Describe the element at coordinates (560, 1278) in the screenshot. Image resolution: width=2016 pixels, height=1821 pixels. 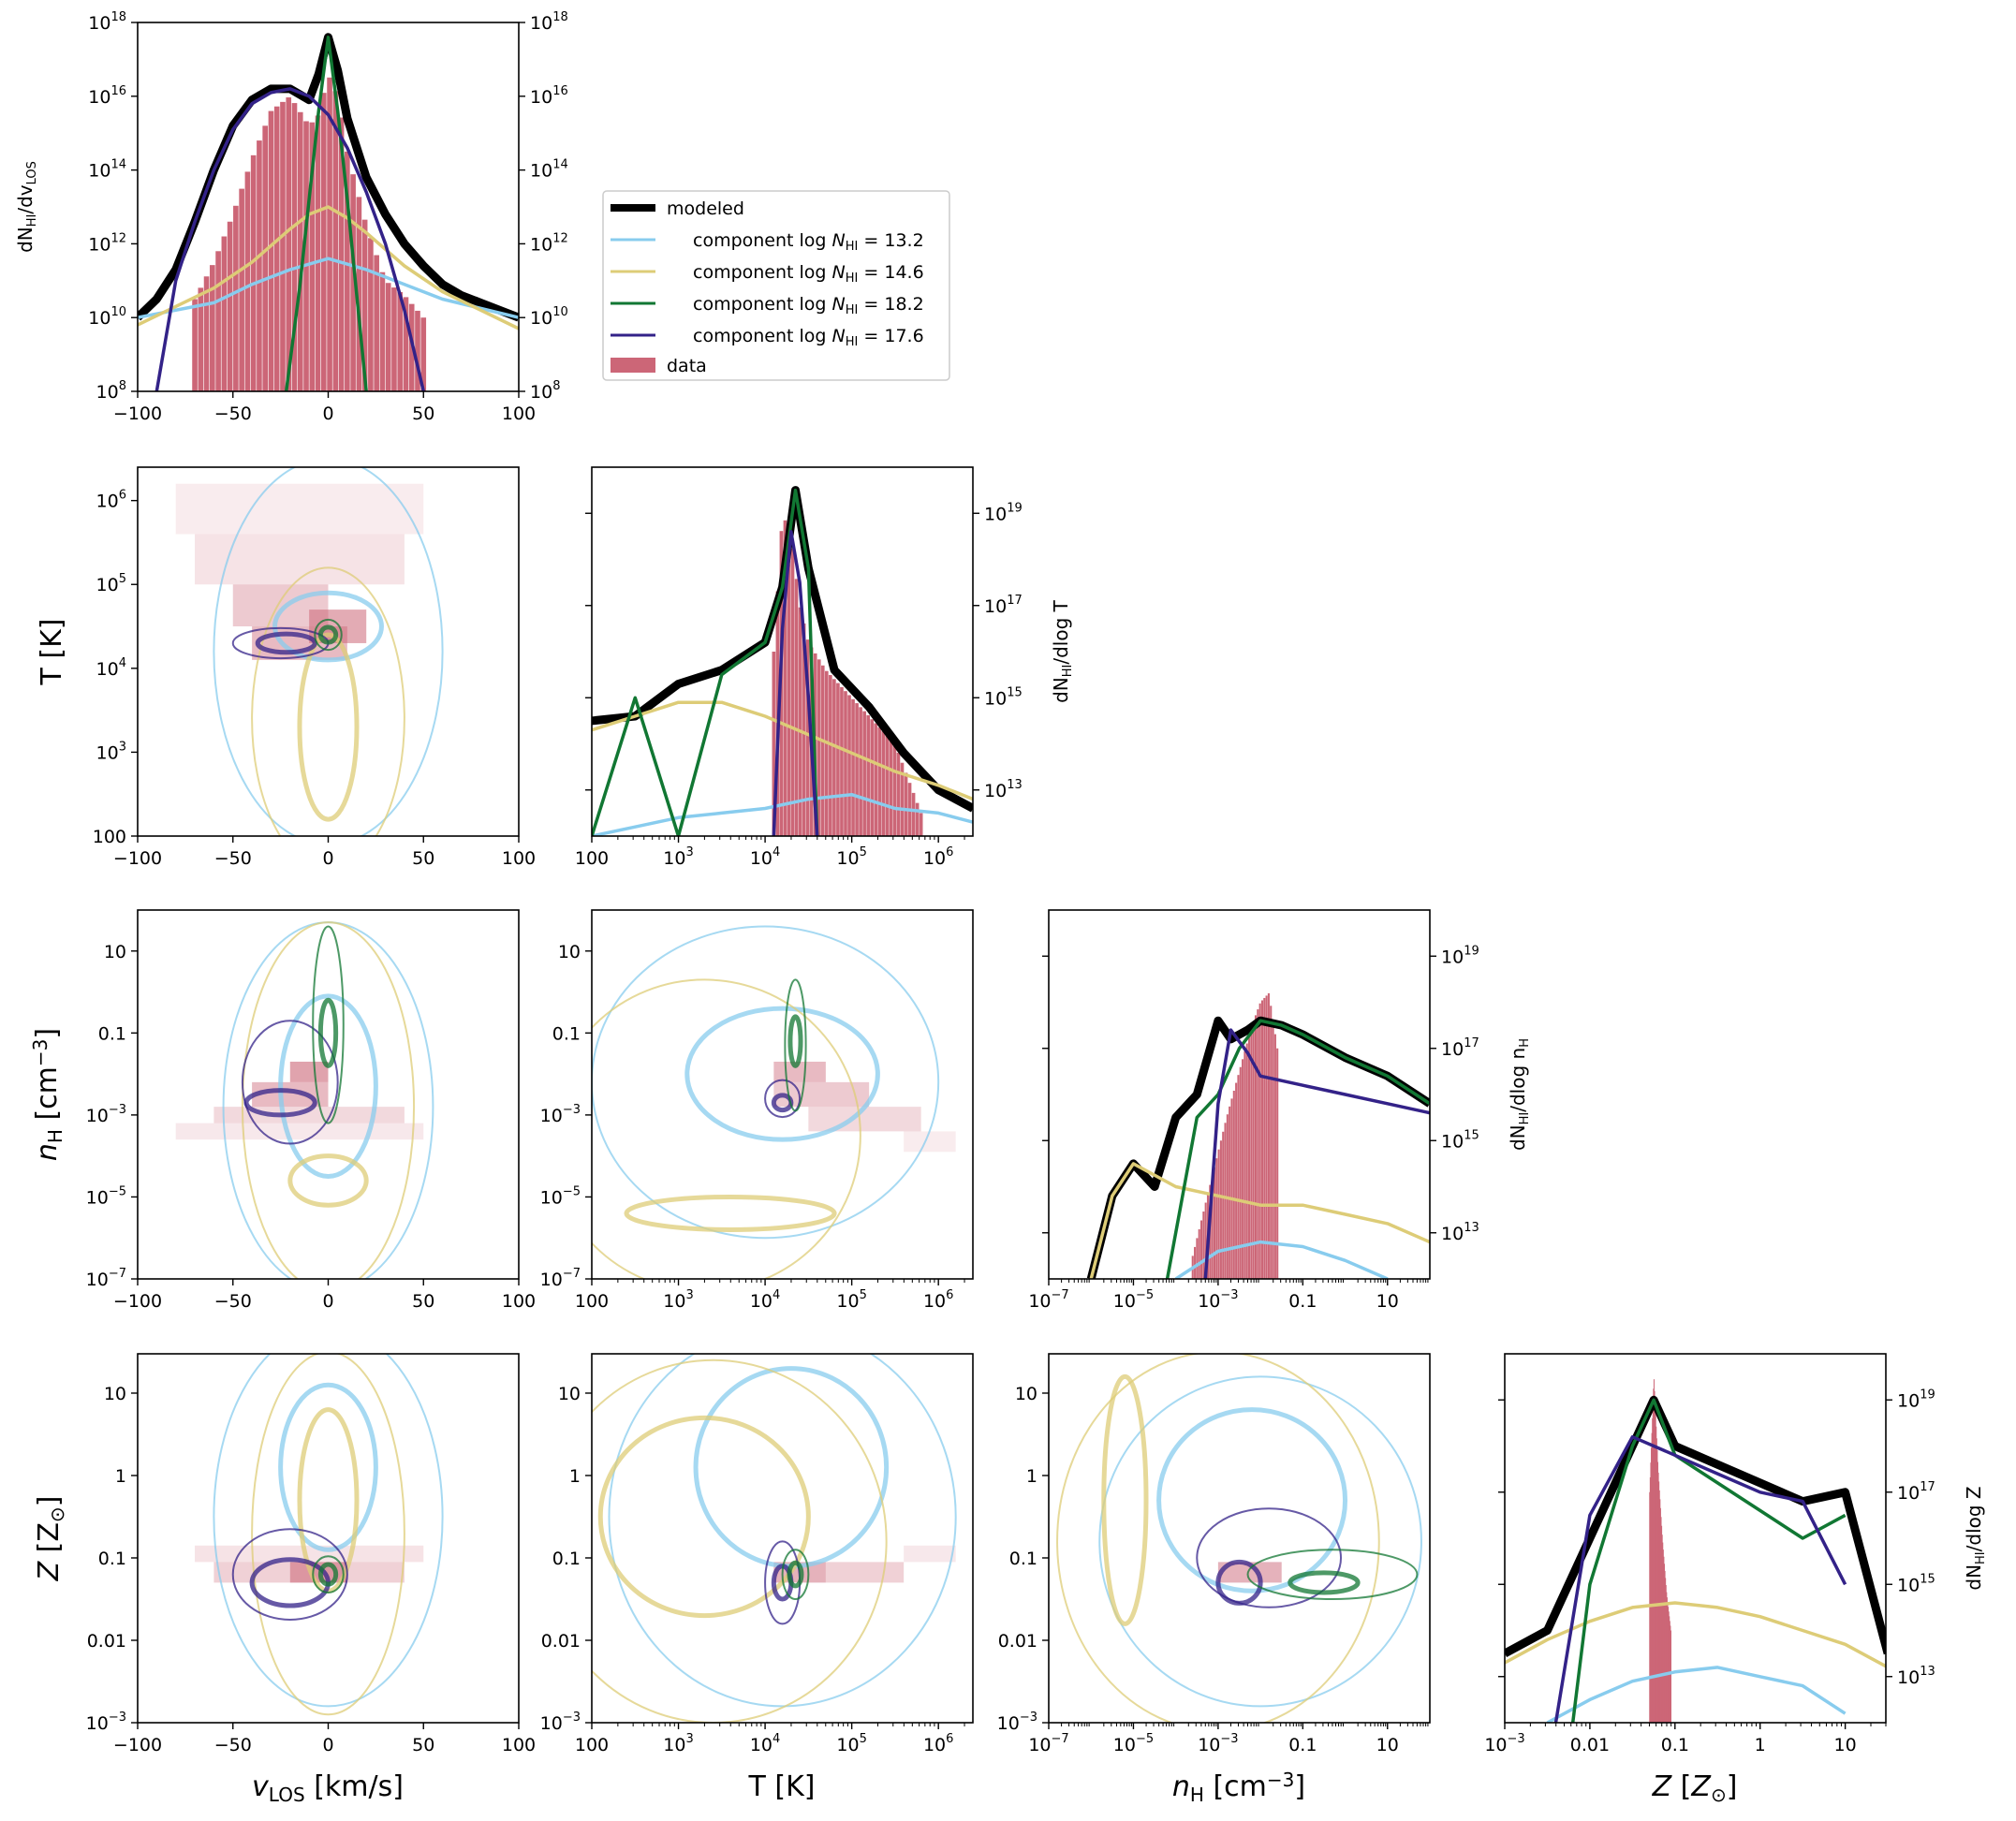
I see `n-T-ytick-label-0: 10⁻⁷` at that location.